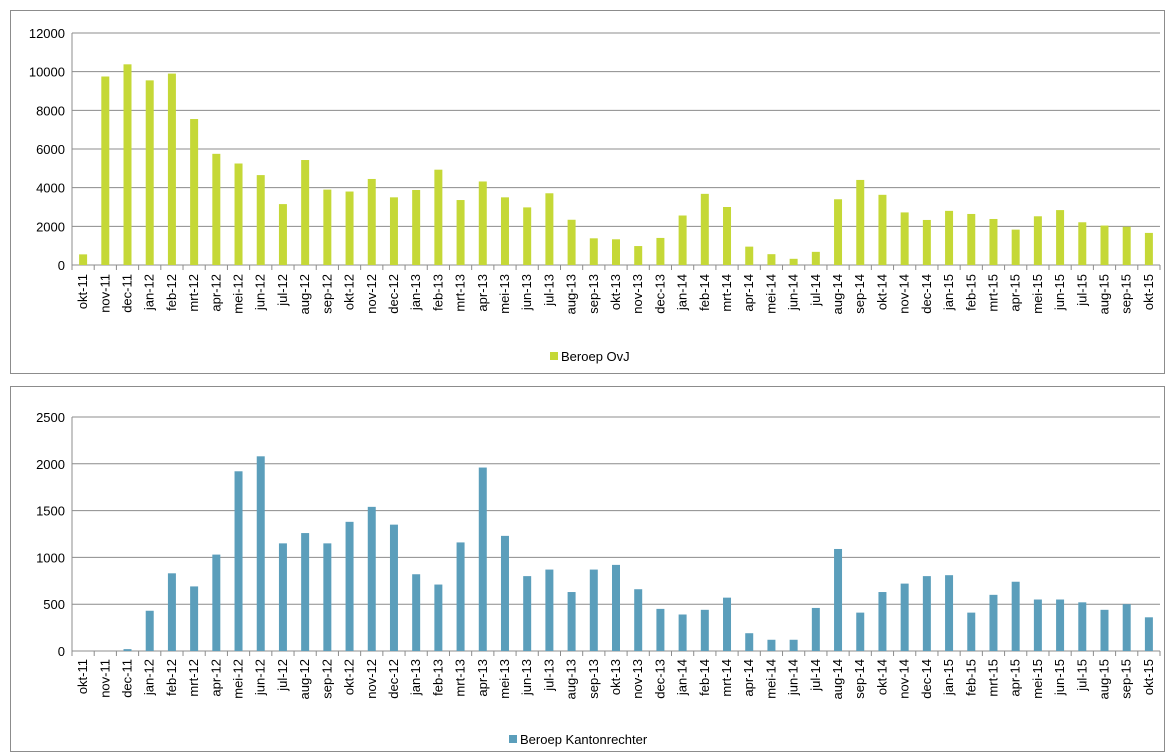 The height and width of the screenshot is (755, 1167). I want to click on x-tick-label: apr-12, so click(215, 293).